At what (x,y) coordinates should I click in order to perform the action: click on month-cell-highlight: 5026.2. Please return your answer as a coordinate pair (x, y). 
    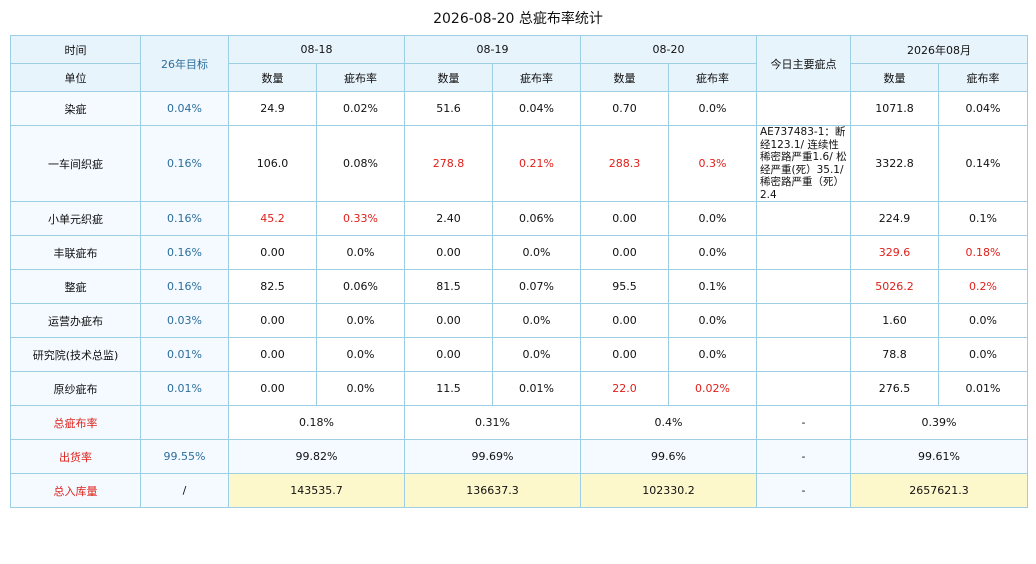
    Looking at the image, I should click on (894, 286).